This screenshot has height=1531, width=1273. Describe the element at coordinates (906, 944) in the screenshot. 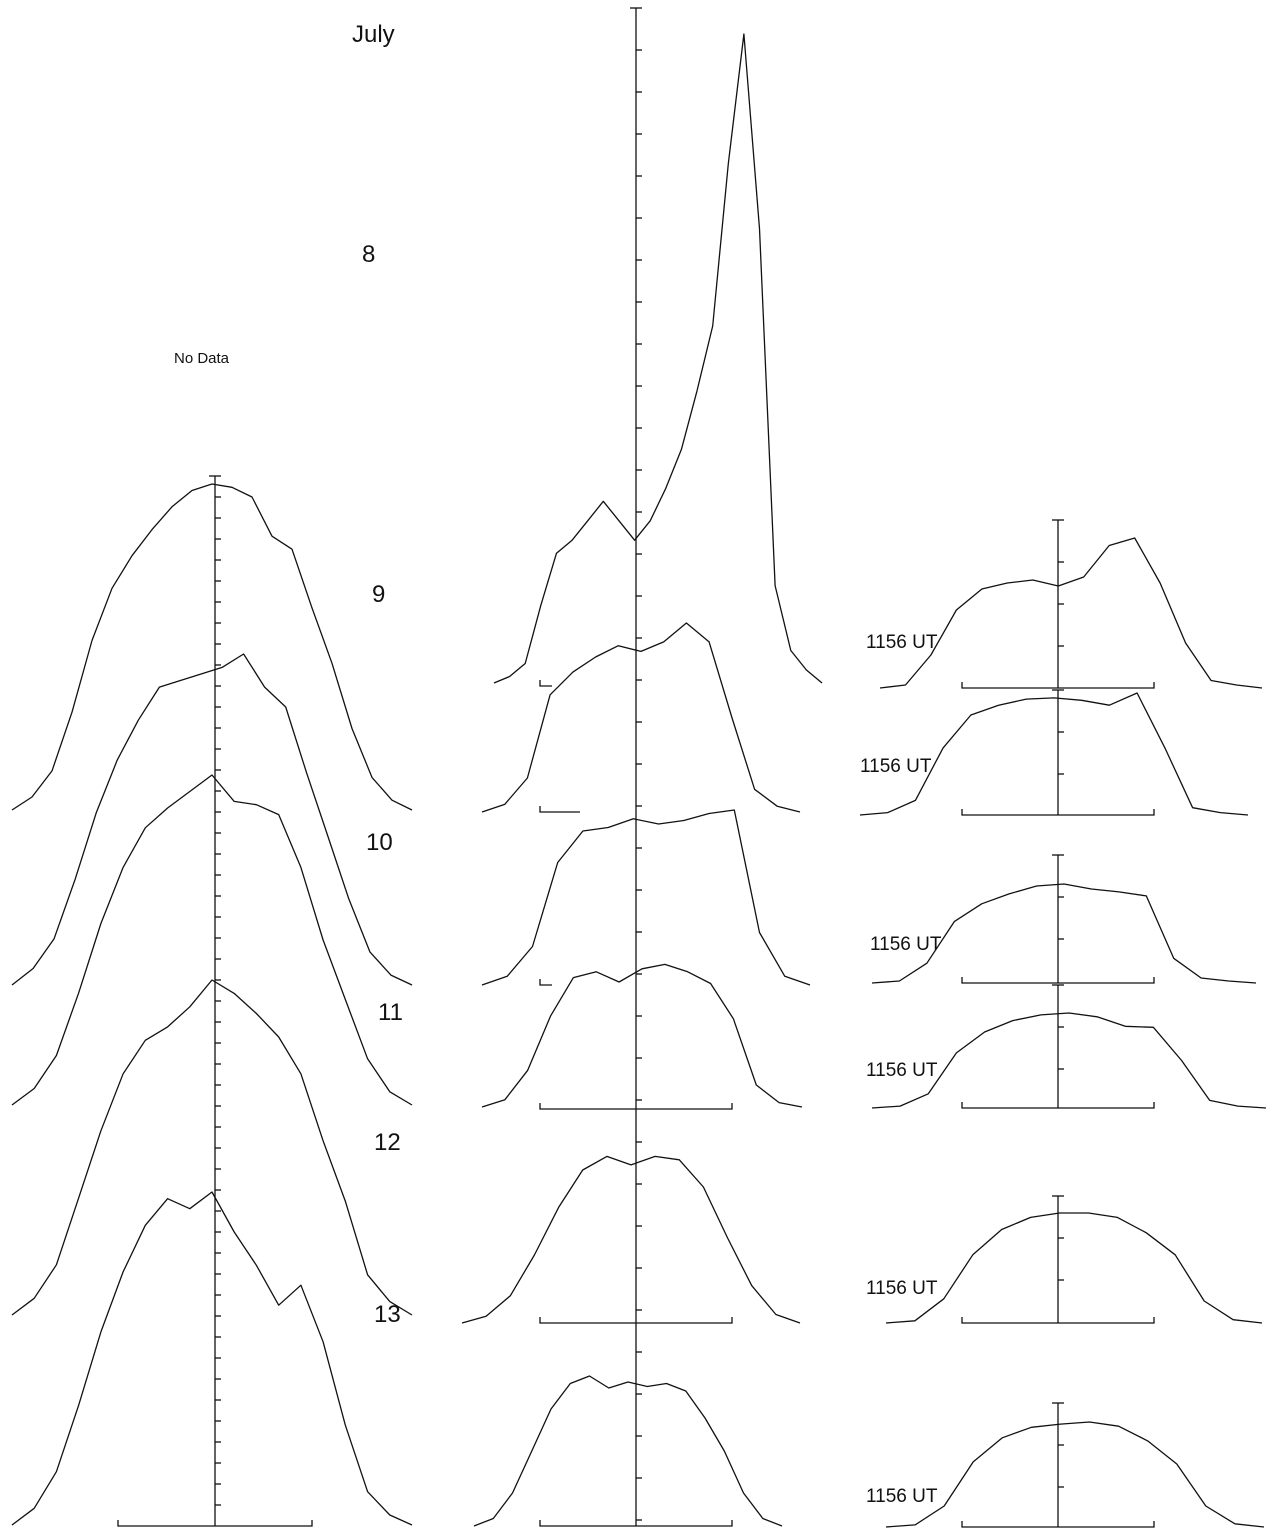

I see `time-label-3: 1156 UT` at that location.